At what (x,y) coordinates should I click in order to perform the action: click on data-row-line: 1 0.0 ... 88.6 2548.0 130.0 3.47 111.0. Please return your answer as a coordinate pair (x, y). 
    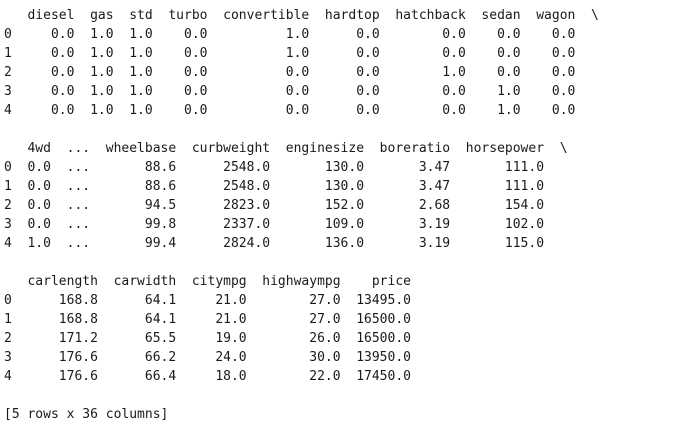
    Looking at the image, I should click on (274, 186).